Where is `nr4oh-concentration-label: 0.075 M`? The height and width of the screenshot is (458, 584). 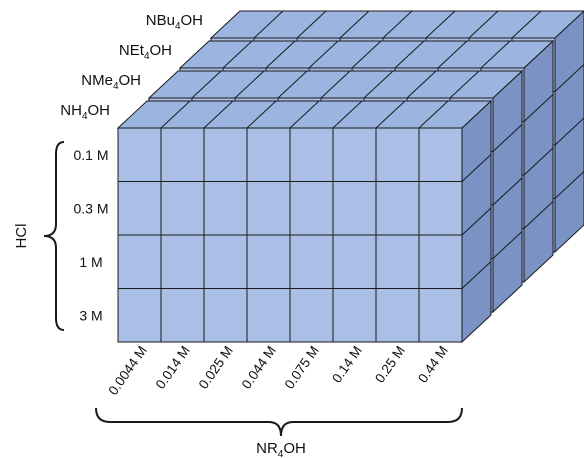 nr4oh-concentration-label: 0.075 M is located at coordinates (302, 367).